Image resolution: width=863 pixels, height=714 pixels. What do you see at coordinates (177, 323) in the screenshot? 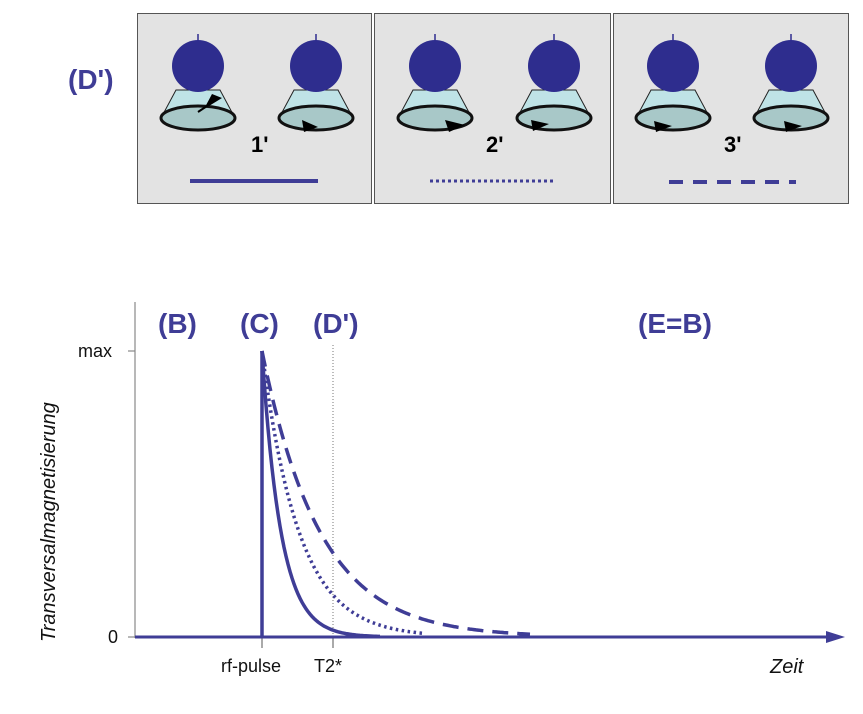
I see `phase-label-b: (B)` at bounding box center [177, 323].